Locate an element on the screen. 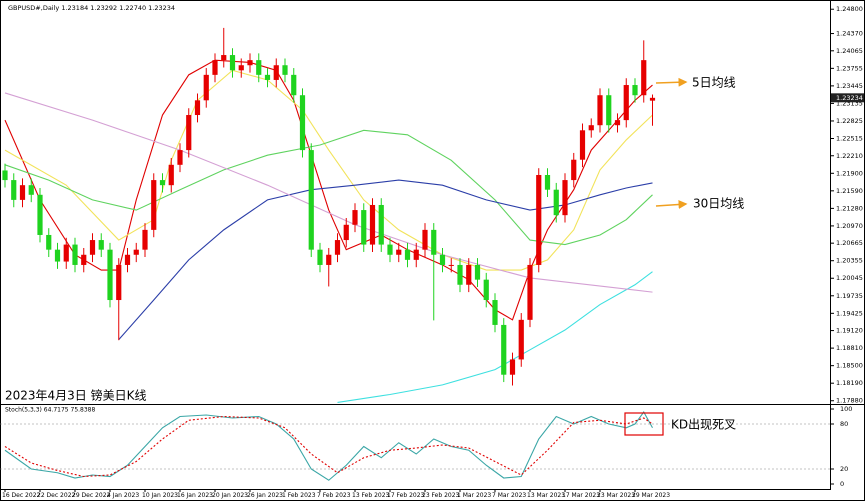 This screenshot has height=501, width=865. y-tick-label: 1.21900 is located at coordinates (849, 173).